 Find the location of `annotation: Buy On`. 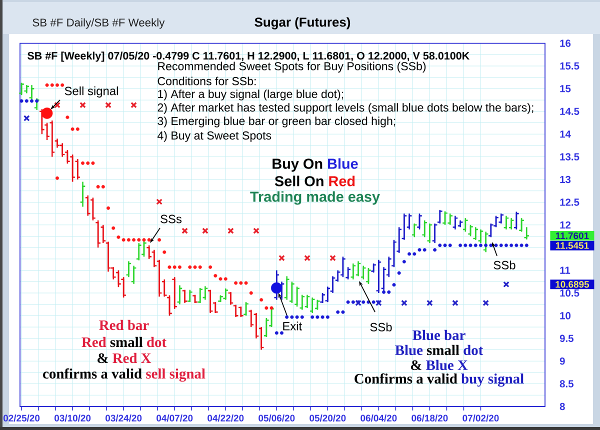

annotation: Buy On is located at coordinates (297, 165).